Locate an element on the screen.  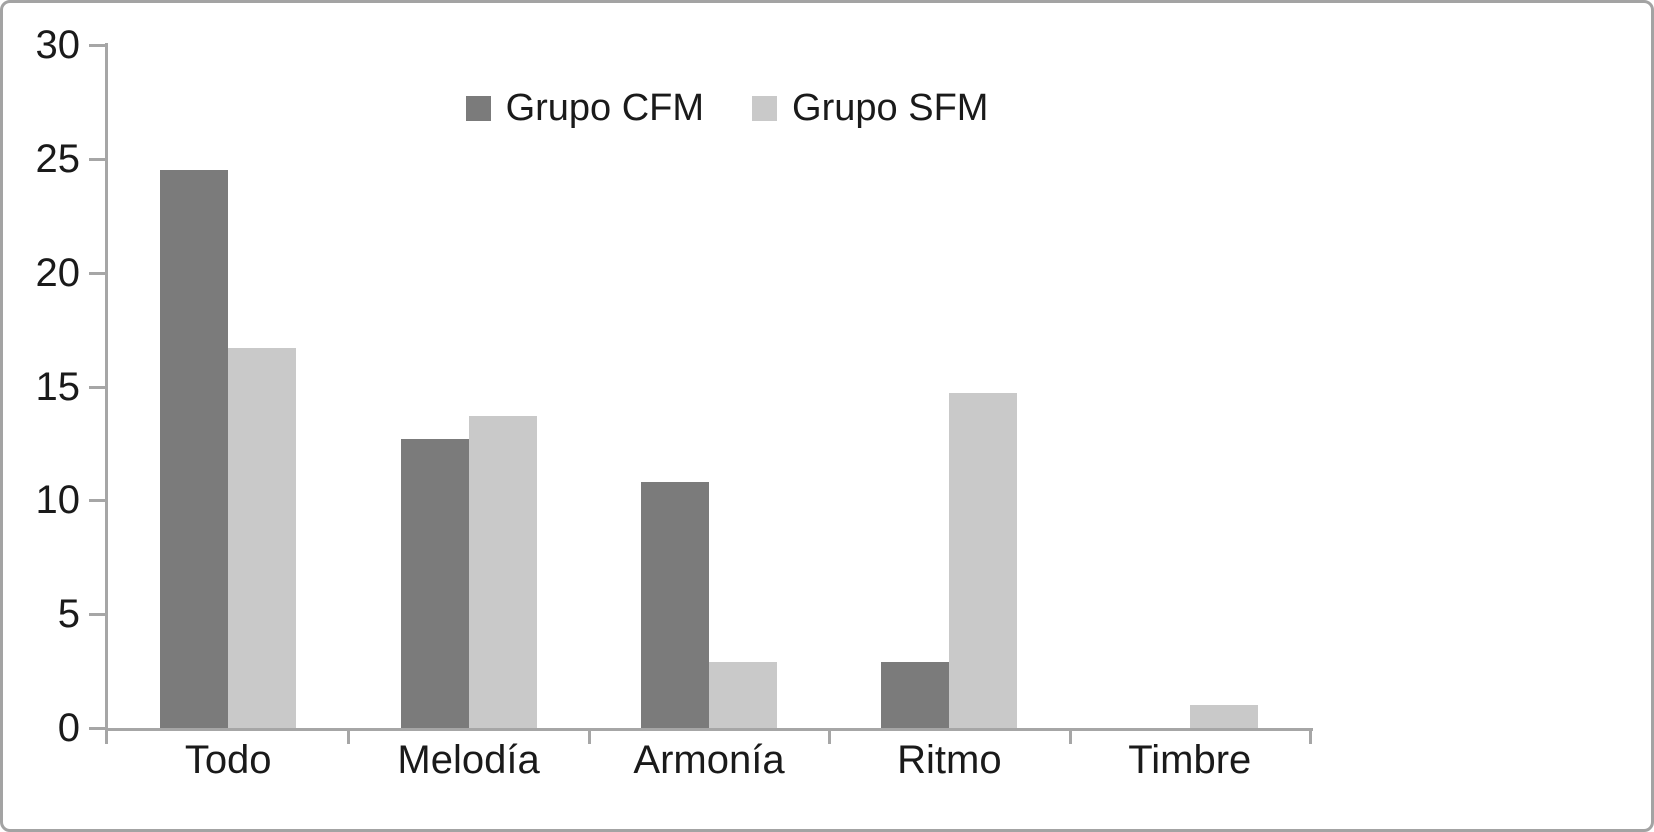
x-category-label: Ritmo is located at coordinates (949, 760).